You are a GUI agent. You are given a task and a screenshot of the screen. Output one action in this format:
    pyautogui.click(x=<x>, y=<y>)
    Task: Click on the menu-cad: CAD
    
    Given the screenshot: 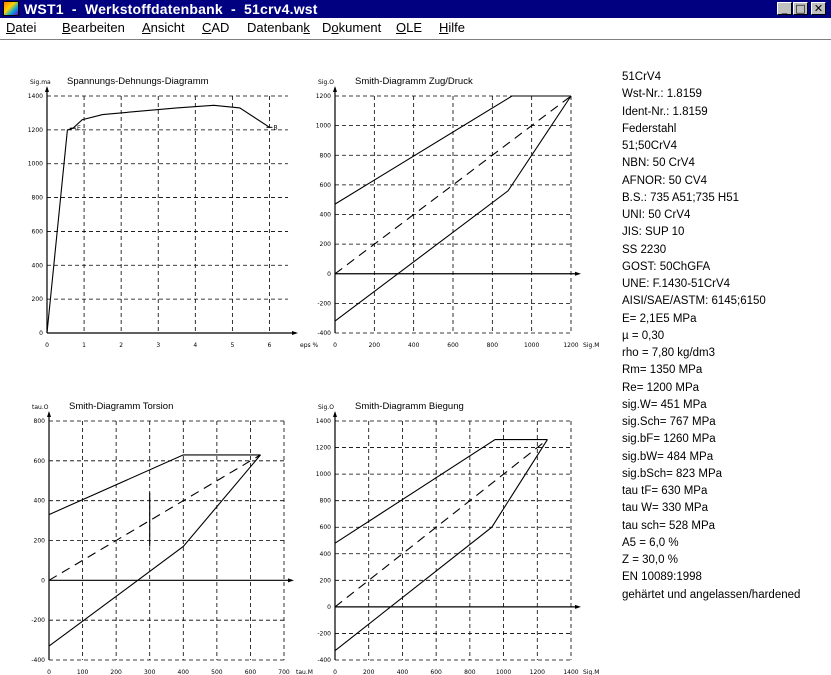 What is the action you would take?
    pyautogui.click(x=216, y=27)
    